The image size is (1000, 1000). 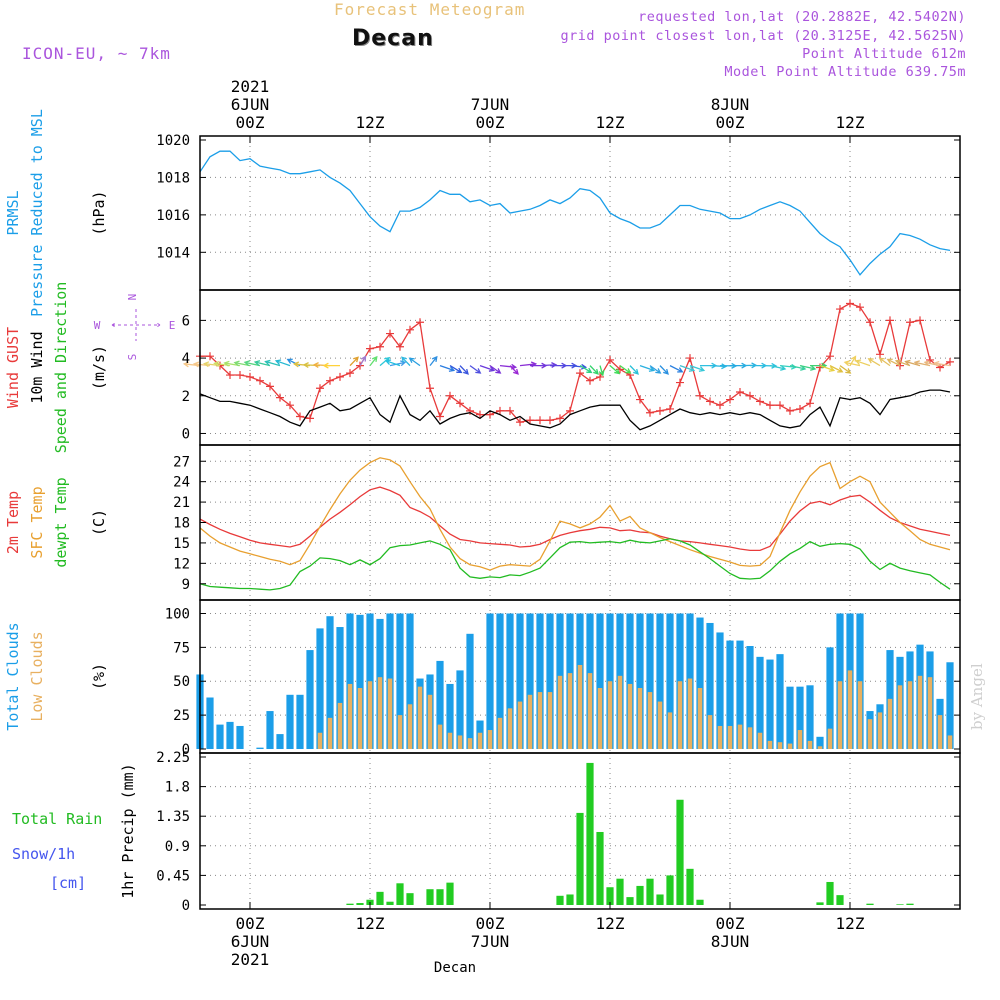 I want to click on panel-pressure, so click(x=575, y=213).